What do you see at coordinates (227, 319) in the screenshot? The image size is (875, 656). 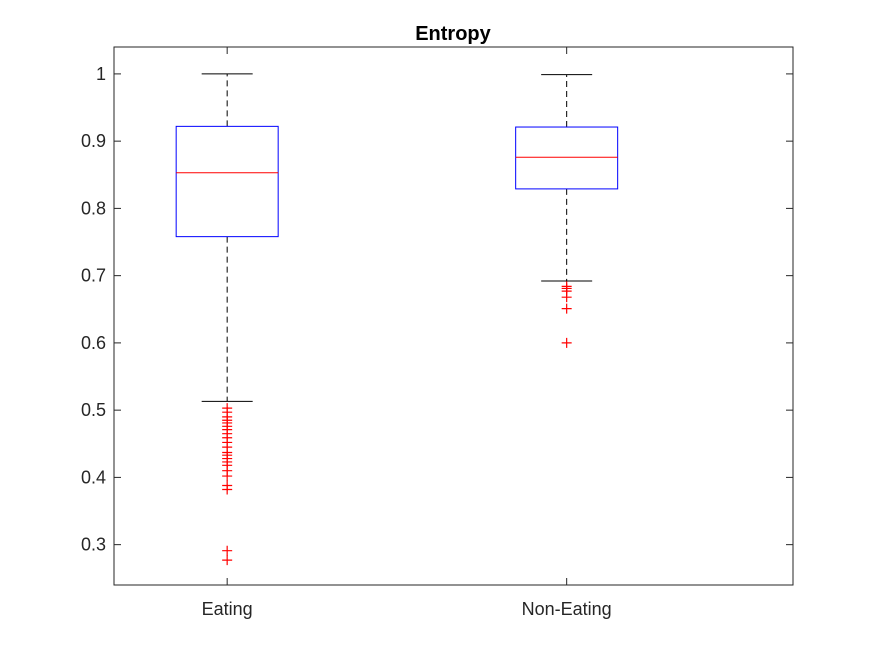 I see `box-group-eating` at bounding box center [227, 319].